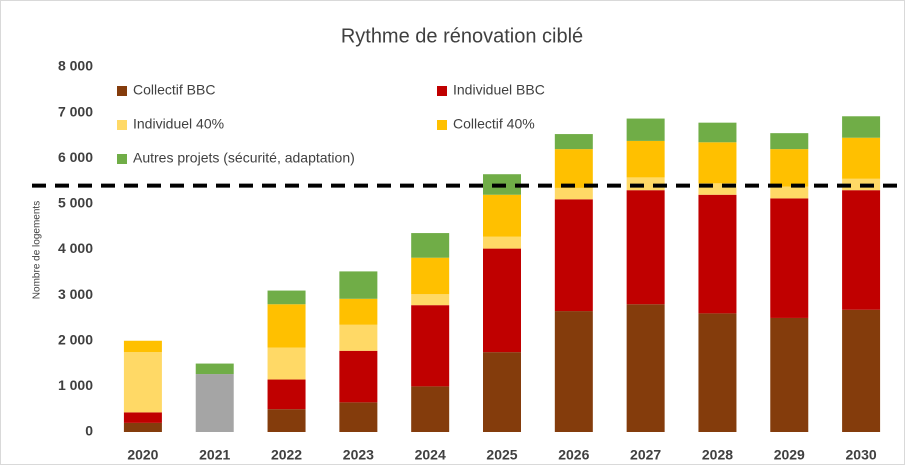 The height and width of the screenshot is (465, 905). Describe the element at coordinates (286, 455) in the screenshot. I see `x-tick-label: 2022` at that location.